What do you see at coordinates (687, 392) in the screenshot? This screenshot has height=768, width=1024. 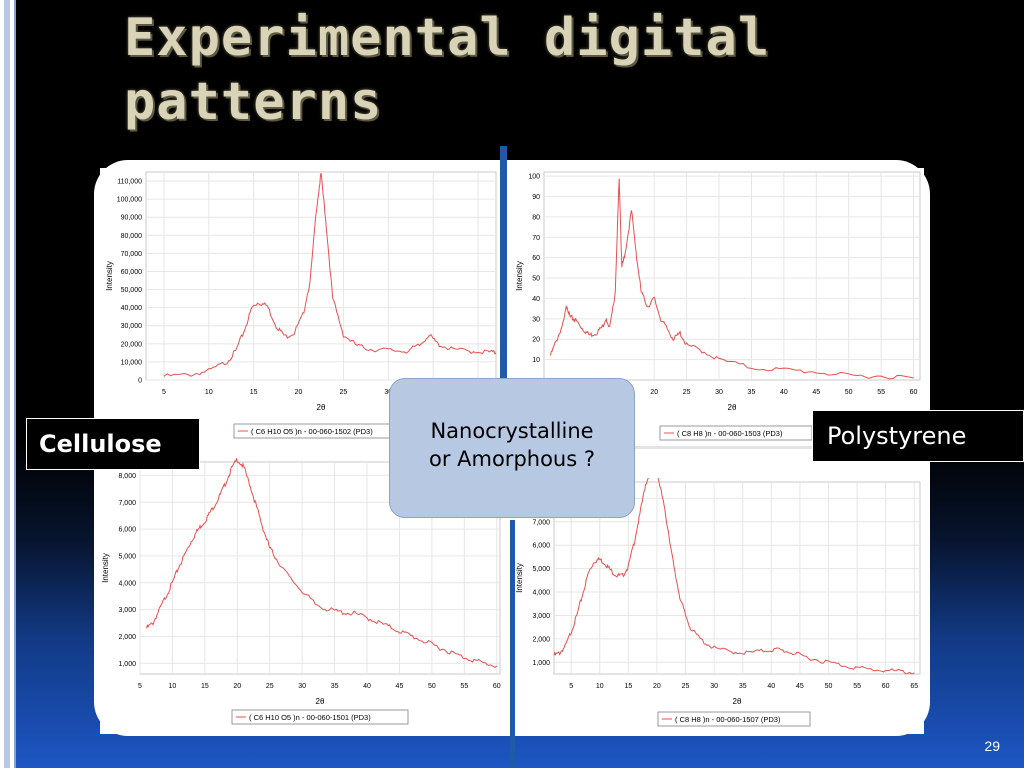 I see `polystyrene-crystalline-x-tick-label: 25` at bounding box center [687, 392].